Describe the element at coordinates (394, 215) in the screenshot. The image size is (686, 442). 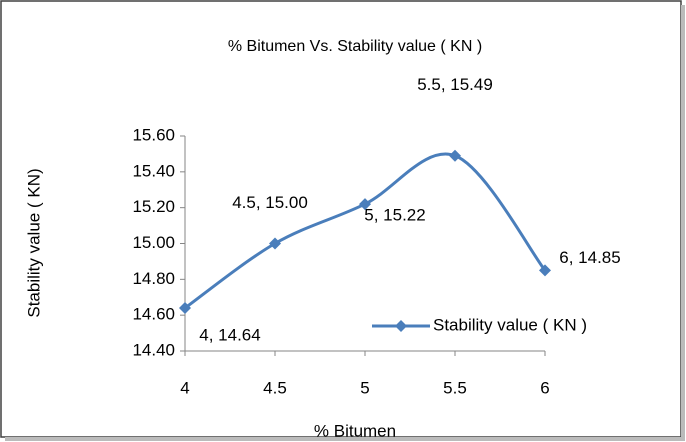
I see `data-label: 5, 15.22` at that location.